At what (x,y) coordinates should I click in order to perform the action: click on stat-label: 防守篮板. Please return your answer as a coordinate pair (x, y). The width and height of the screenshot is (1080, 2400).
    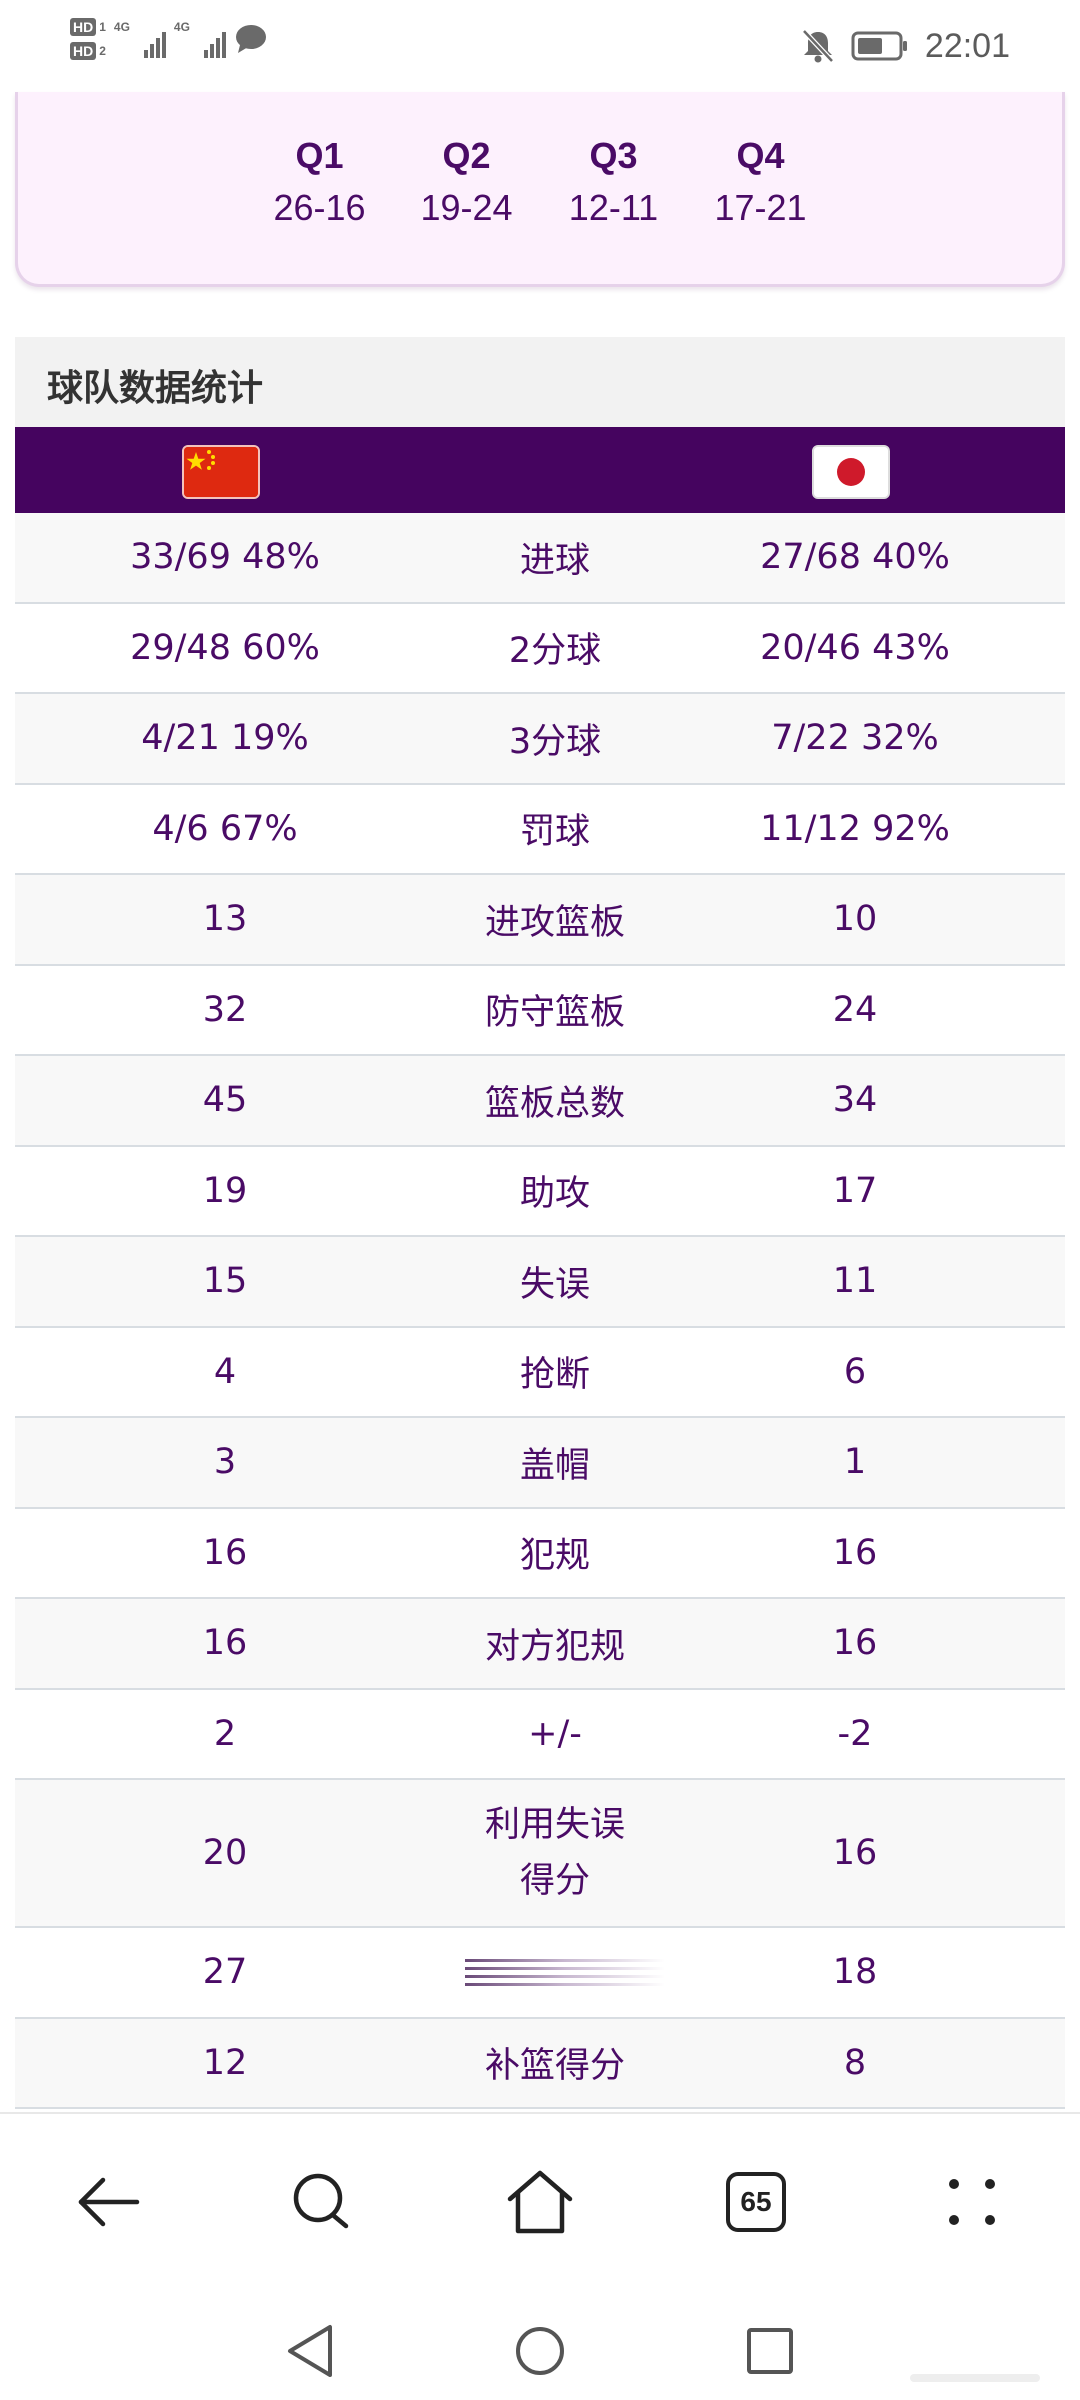
    Looking at the image, I should click on (554, 1013).